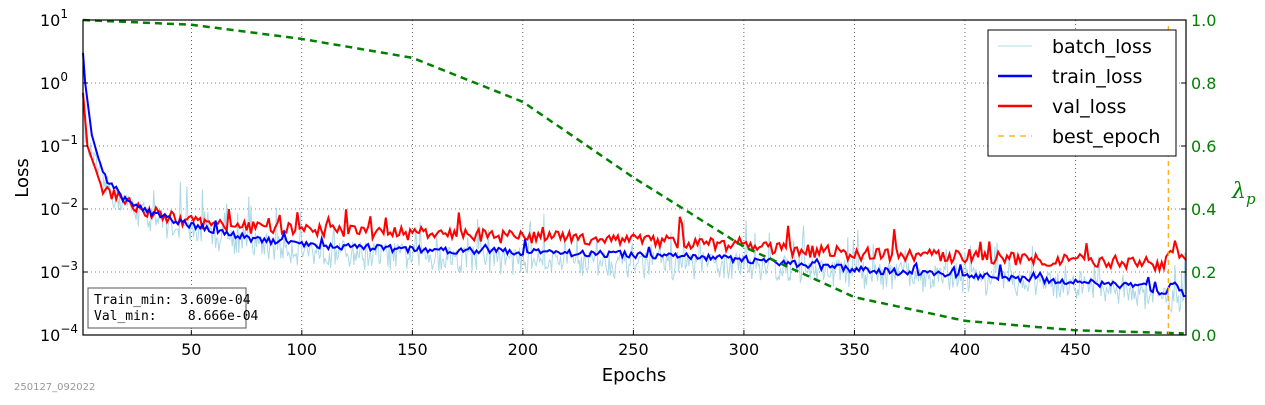 Image resolution: width=1265 pixels, height=405 pixels. I want to click on y-tick-label: 10⁻³, so click(59, 270).